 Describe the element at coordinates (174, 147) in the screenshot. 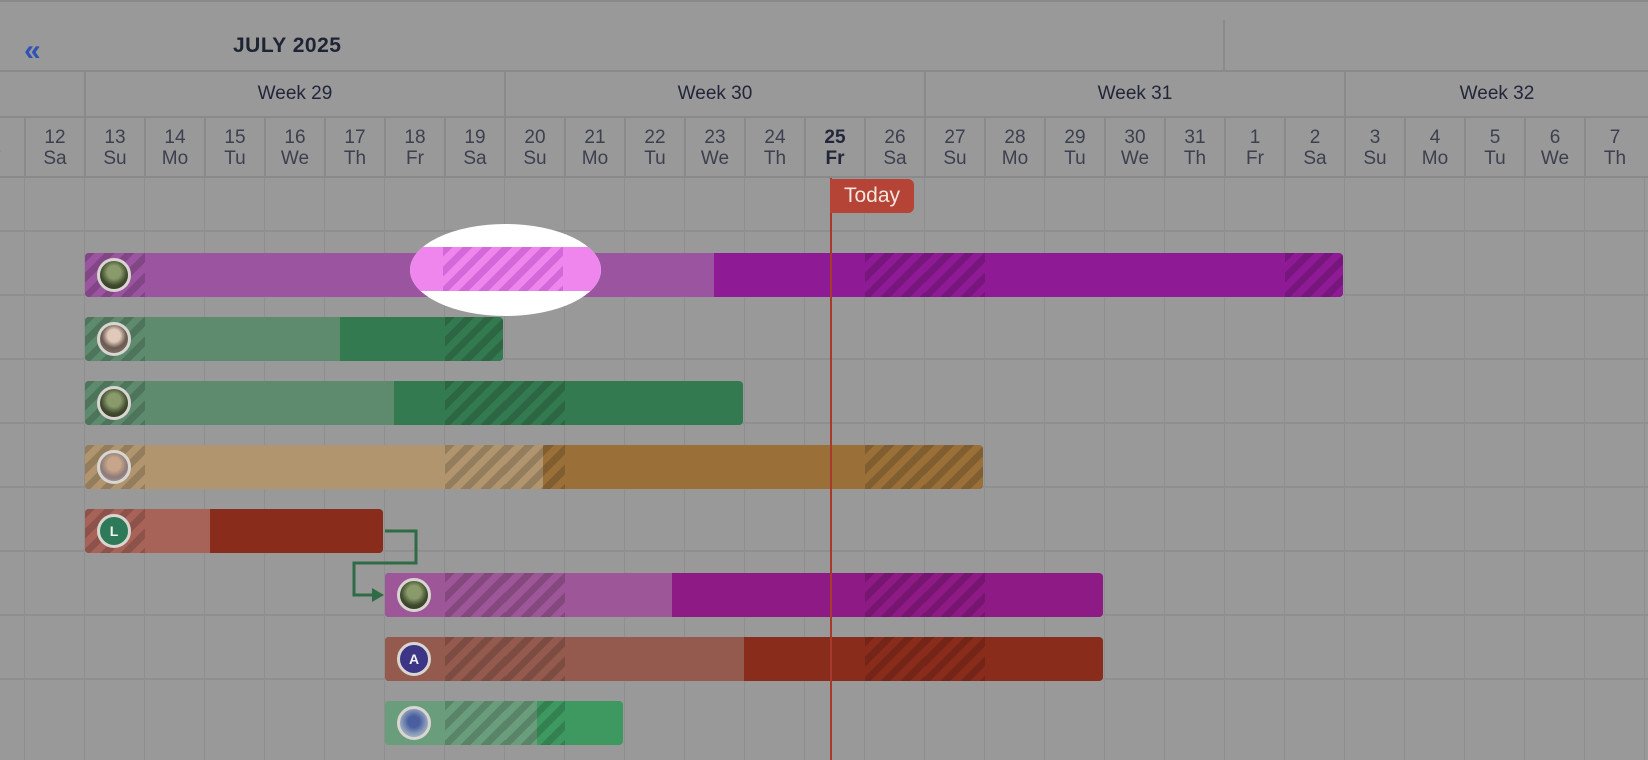

I see `day-header: 14 Mo` at that location.